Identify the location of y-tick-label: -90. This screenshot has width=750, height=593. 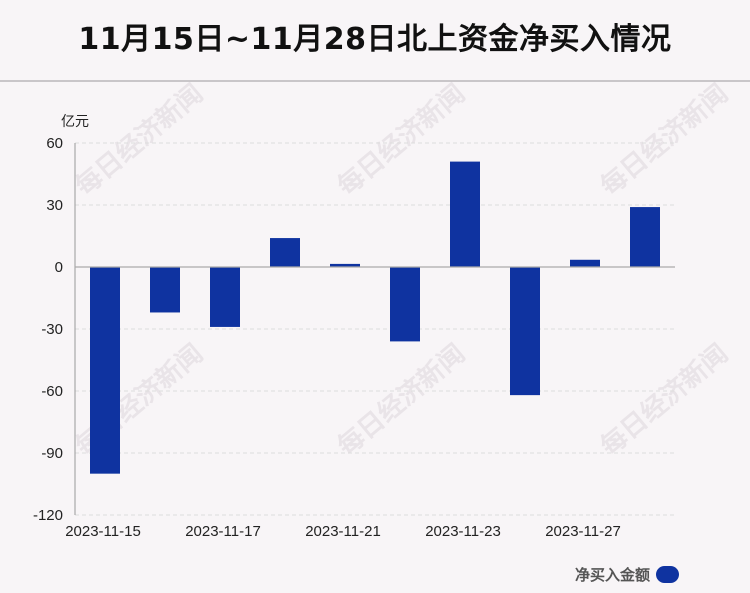
(52, 453).